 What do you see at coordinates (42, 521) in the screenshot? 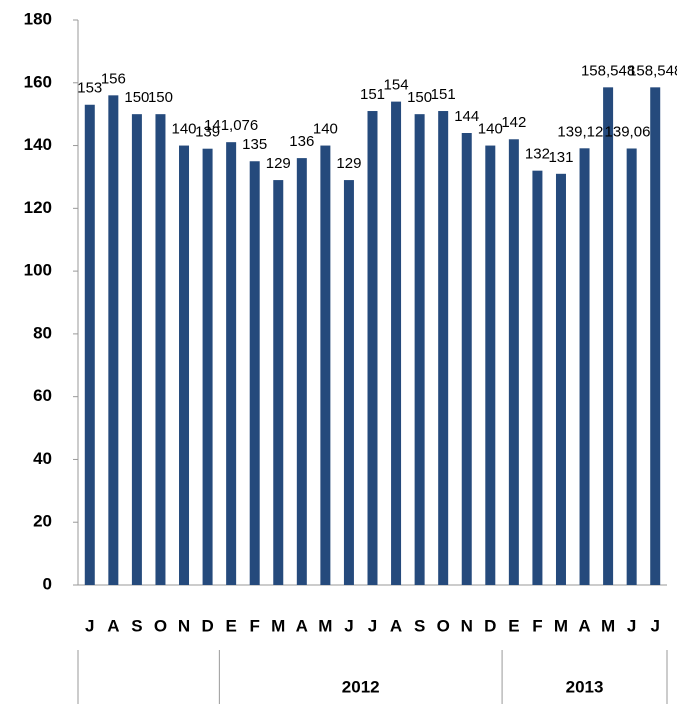
I see `y-tick-label: 20` at bounding box center [42, 521].